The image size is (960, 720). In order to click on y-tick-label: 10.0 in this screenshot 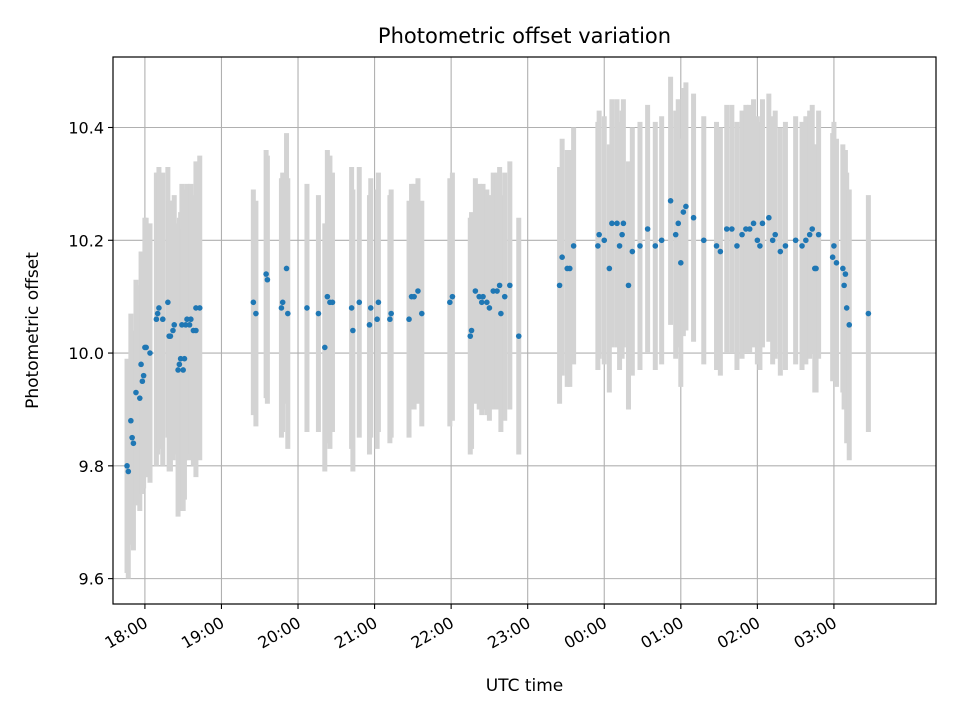, I will do `click(86, 353)`.